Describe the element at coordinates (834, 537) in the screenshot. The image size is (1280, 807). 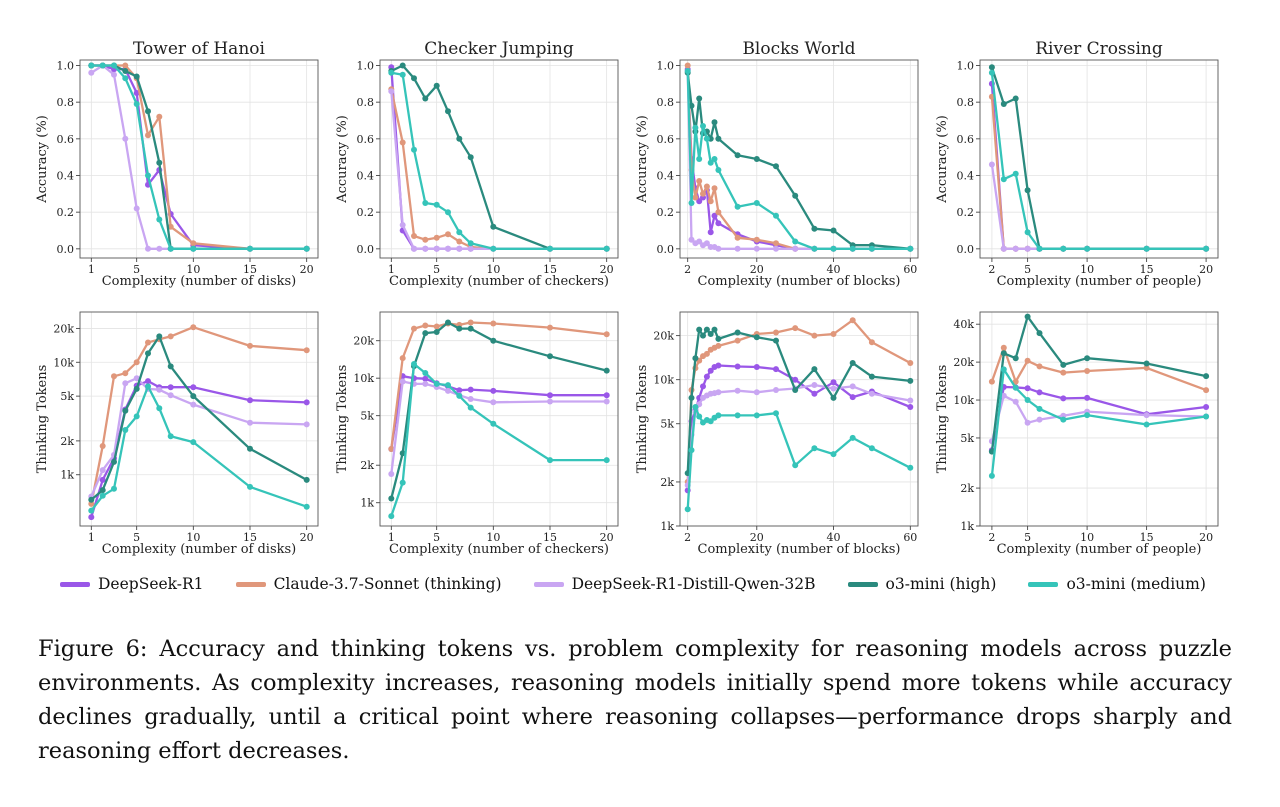
I see `x-tick-label: 40` at that location.